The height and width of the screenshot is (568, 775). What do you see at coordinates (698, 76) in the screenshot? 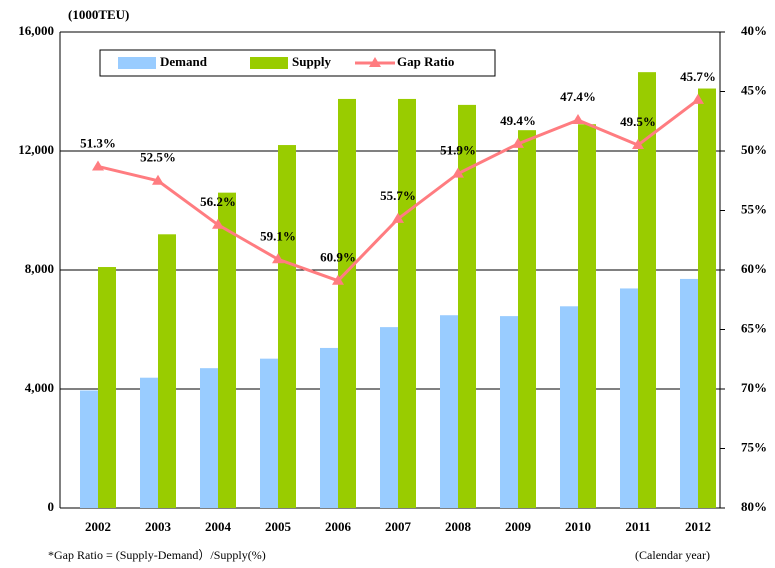
I see `data-label: 45.7%` at bounding box center [698, 76].